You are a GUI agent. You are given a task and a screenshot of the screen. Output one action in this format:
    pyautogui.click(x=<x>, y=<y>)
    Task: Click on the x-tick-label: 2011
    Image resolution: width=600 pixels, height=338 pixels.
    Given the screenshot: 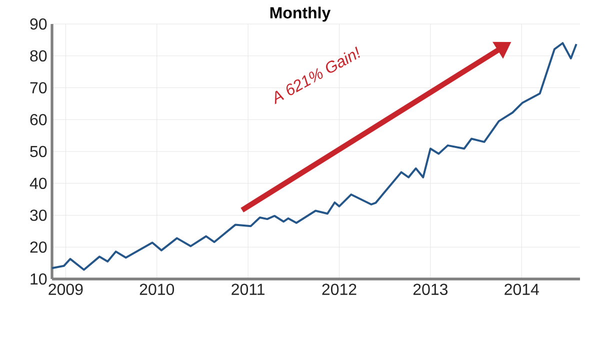 What is the action you would take?
    pyautogui.click(x=248, y=290)
    